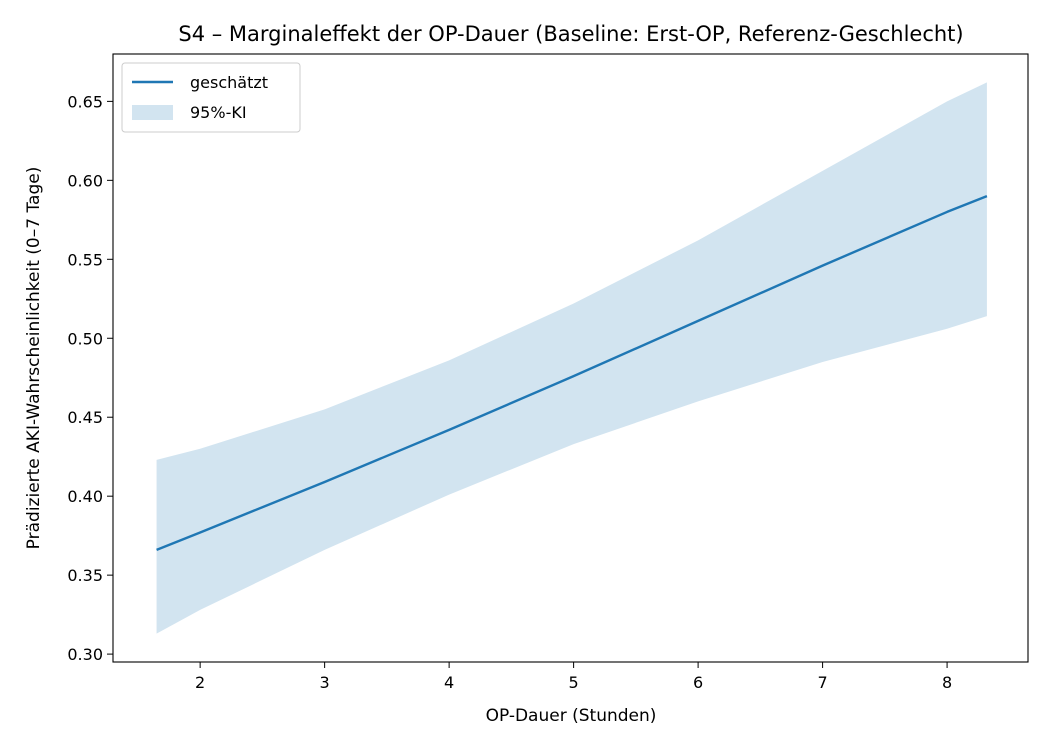 The width and height of the screenshot is (1050, 750). I want to click on x-tick-label: 4, so click(449, 682).